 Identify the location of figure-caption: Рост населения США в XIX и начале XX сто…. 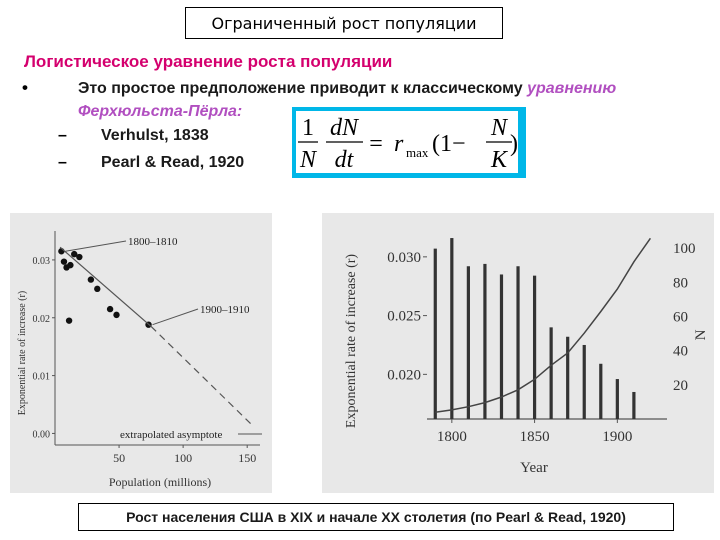
(376, 517).